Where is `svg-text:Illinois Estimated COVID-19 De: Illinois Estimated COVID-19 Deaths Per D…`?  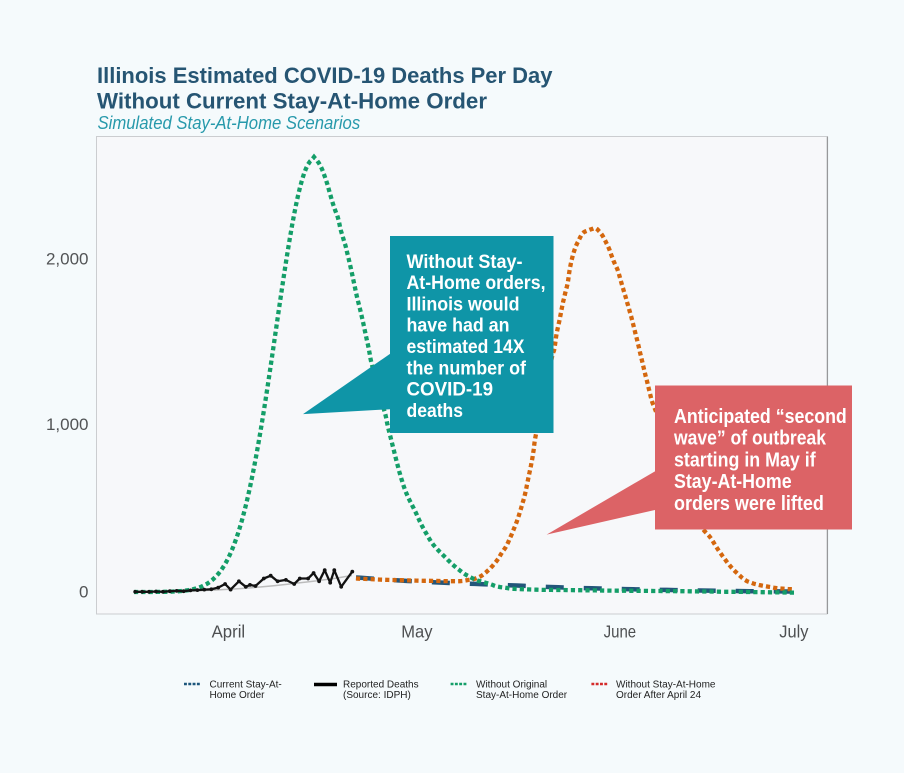
svg-text:Illinois Estimated COVID-19 De: Illinois Estimated COVID-19 Deaths Per D… is located at coordinates (325, 75).